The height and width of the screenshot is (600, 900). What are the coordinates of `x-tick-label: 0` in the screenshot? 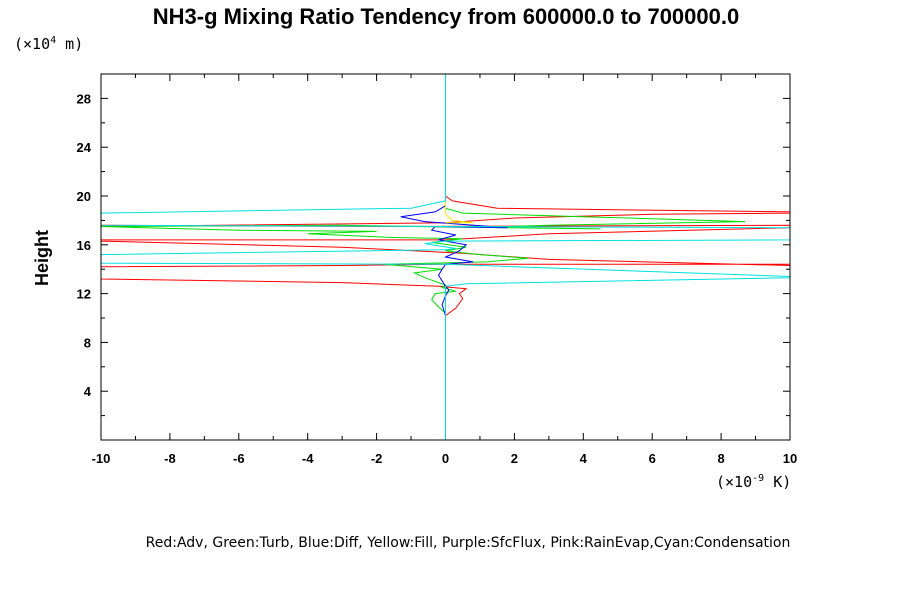 It's located at (445, 458).